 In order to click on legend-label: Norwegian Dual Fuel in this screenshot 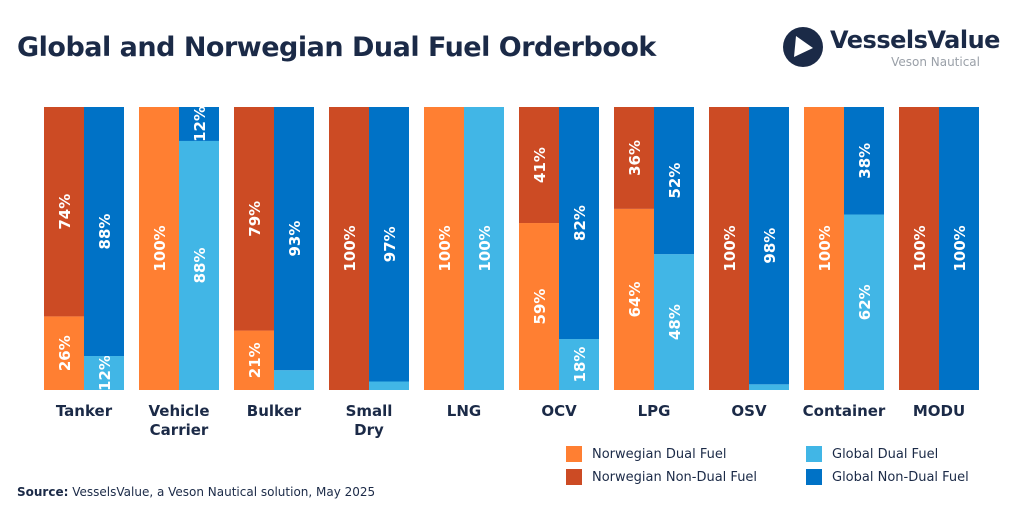, I will do `click(659, 454)`.